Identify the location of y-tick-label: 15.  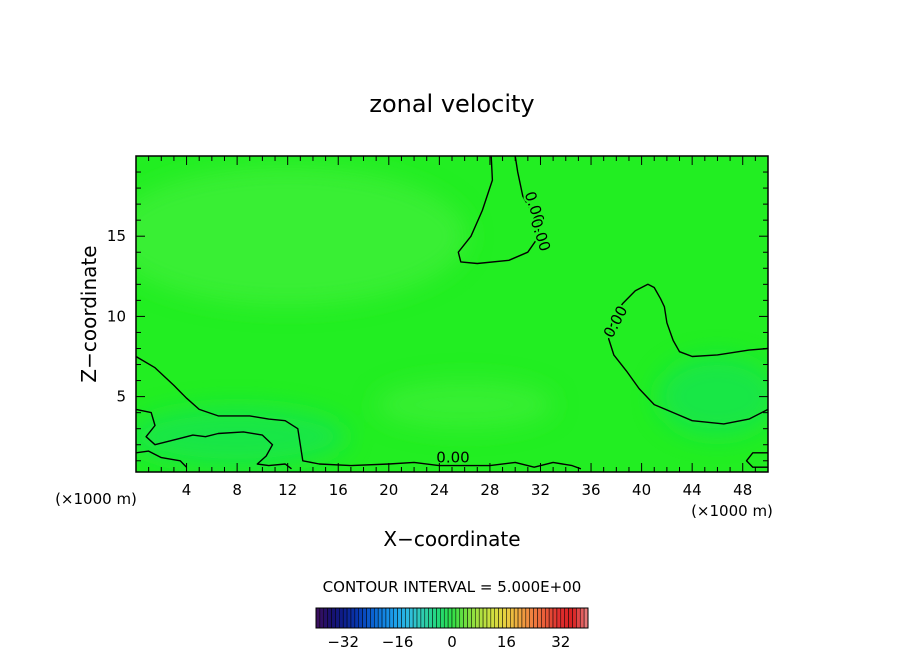
(116, 236).